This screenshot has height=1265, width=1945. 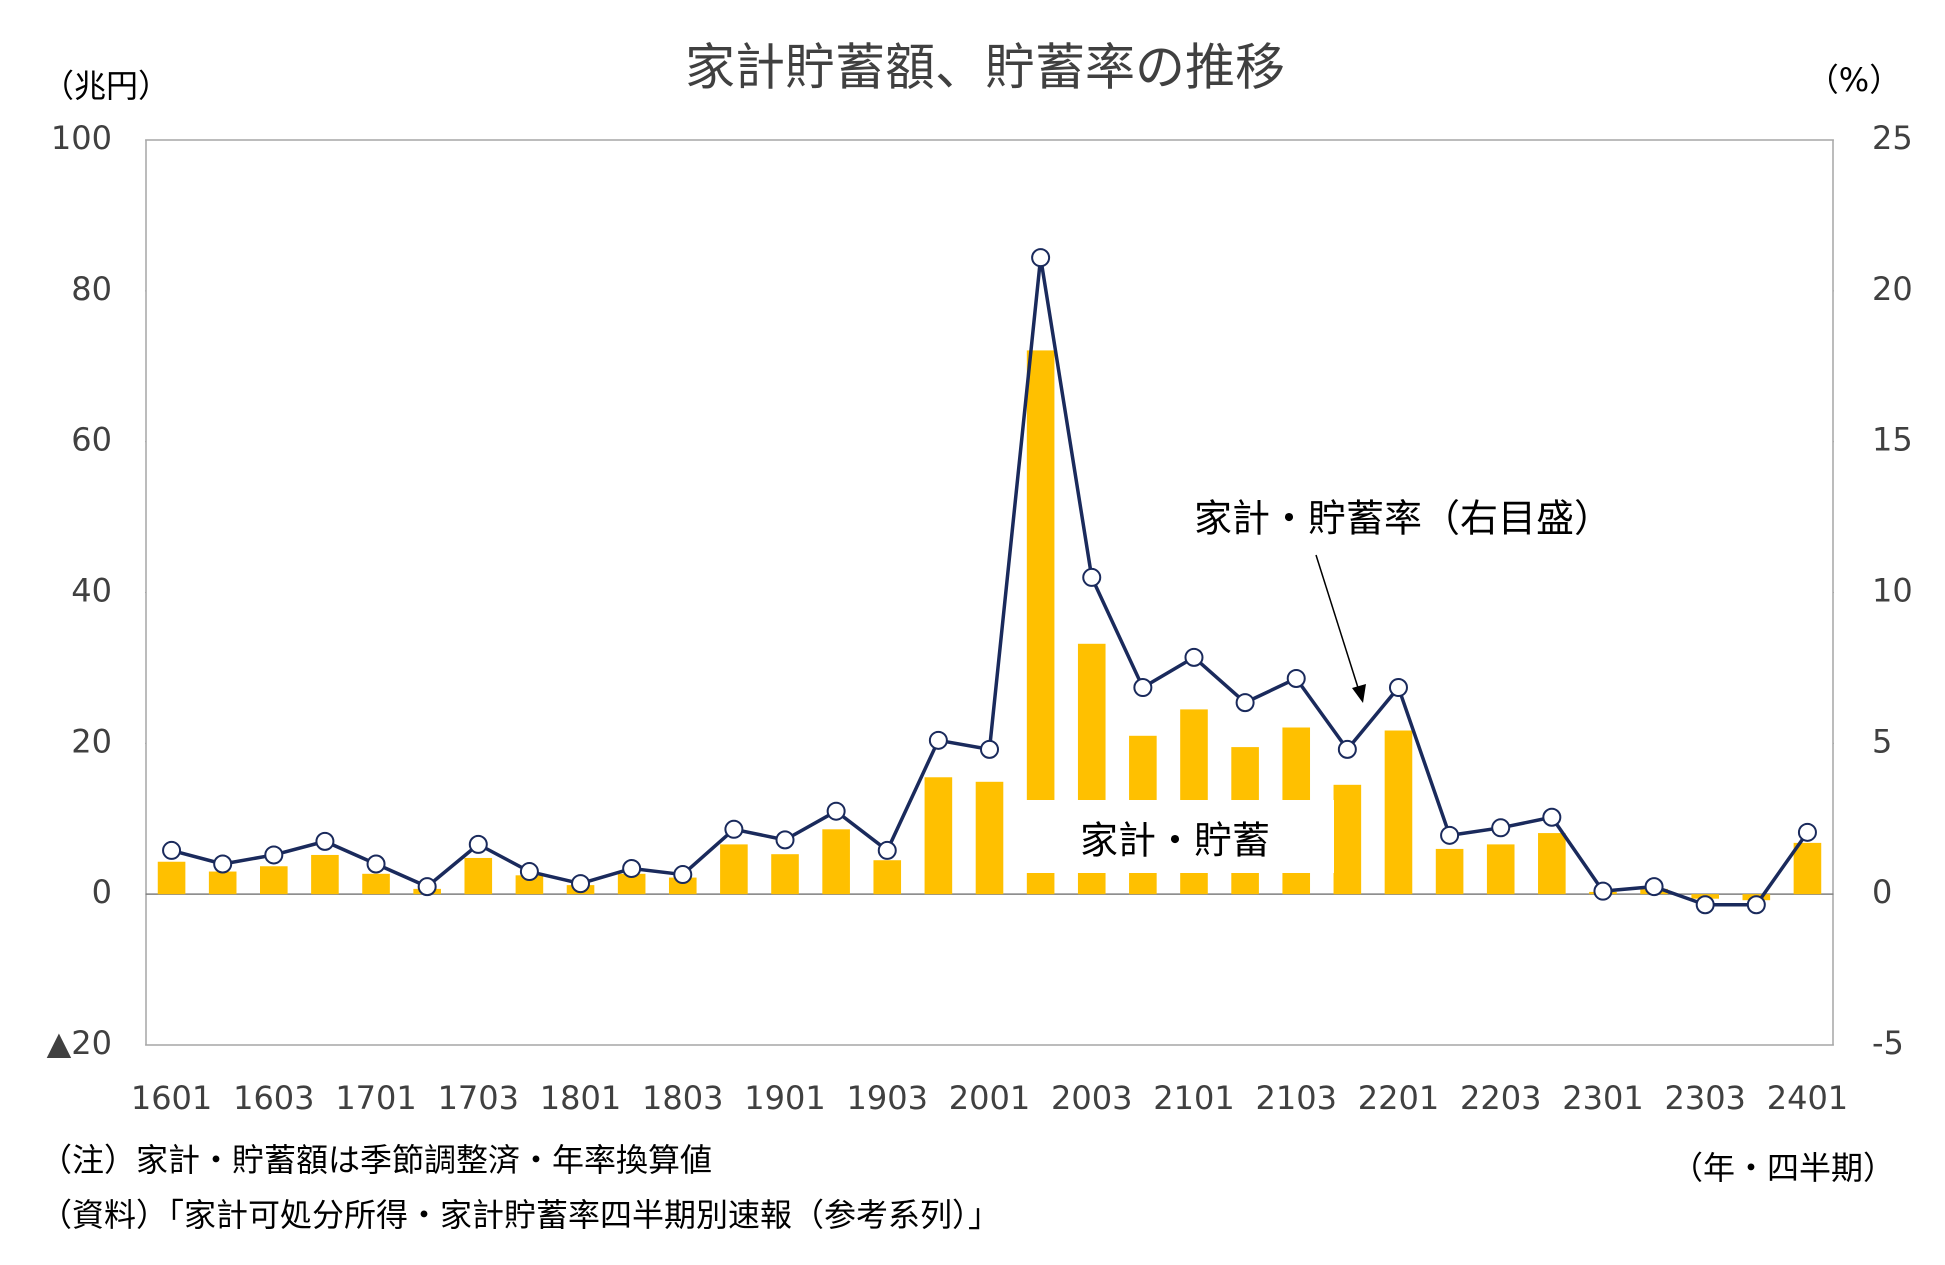 I want to click on x-tick-label: 1701, so click(x=375, y=1098).